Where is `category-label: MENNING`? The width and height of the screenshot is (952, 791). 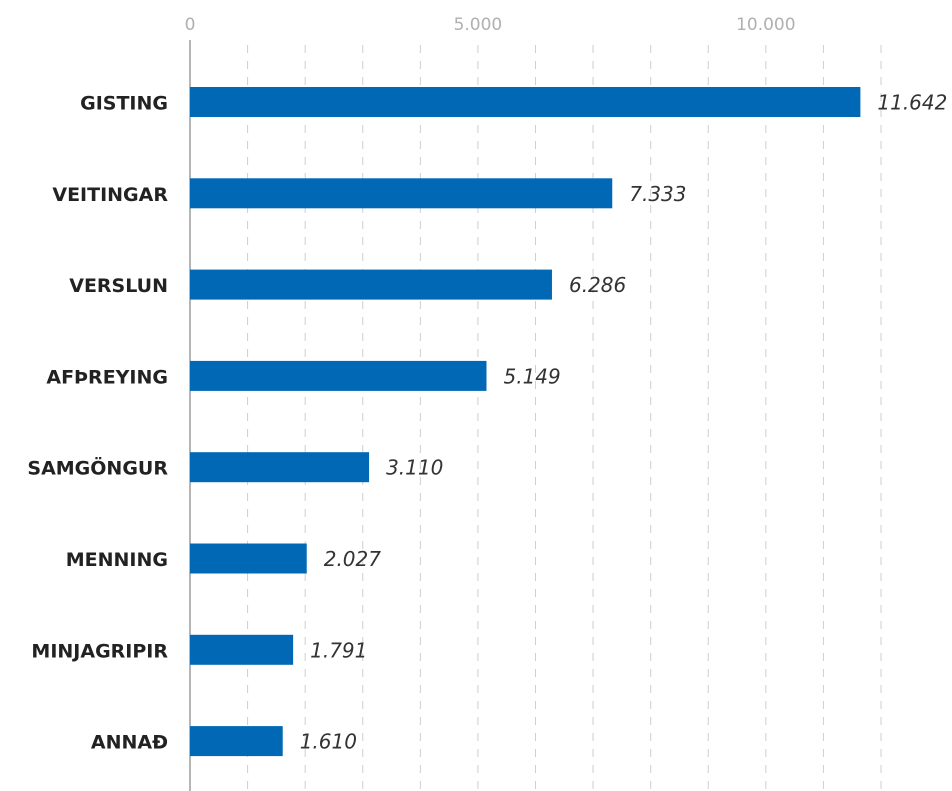
category-label: MENNING is located at coordinates (117, 560).